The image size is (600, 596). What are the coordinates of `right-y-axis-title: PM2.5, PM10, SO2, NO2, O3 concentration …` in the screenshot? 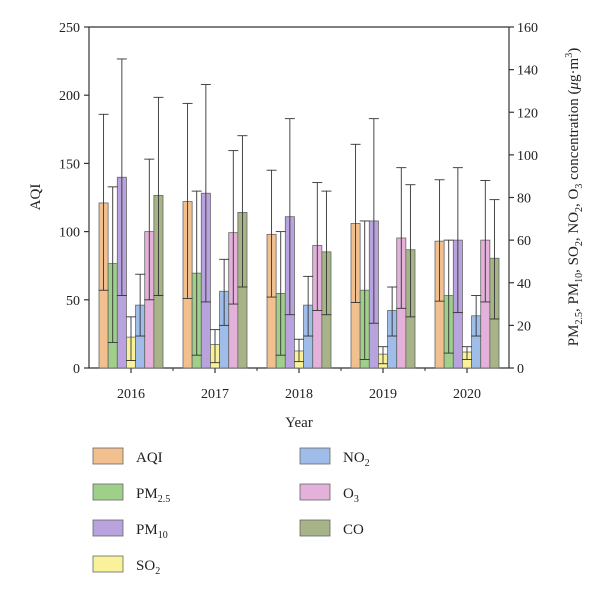 It's located at (574, 197).